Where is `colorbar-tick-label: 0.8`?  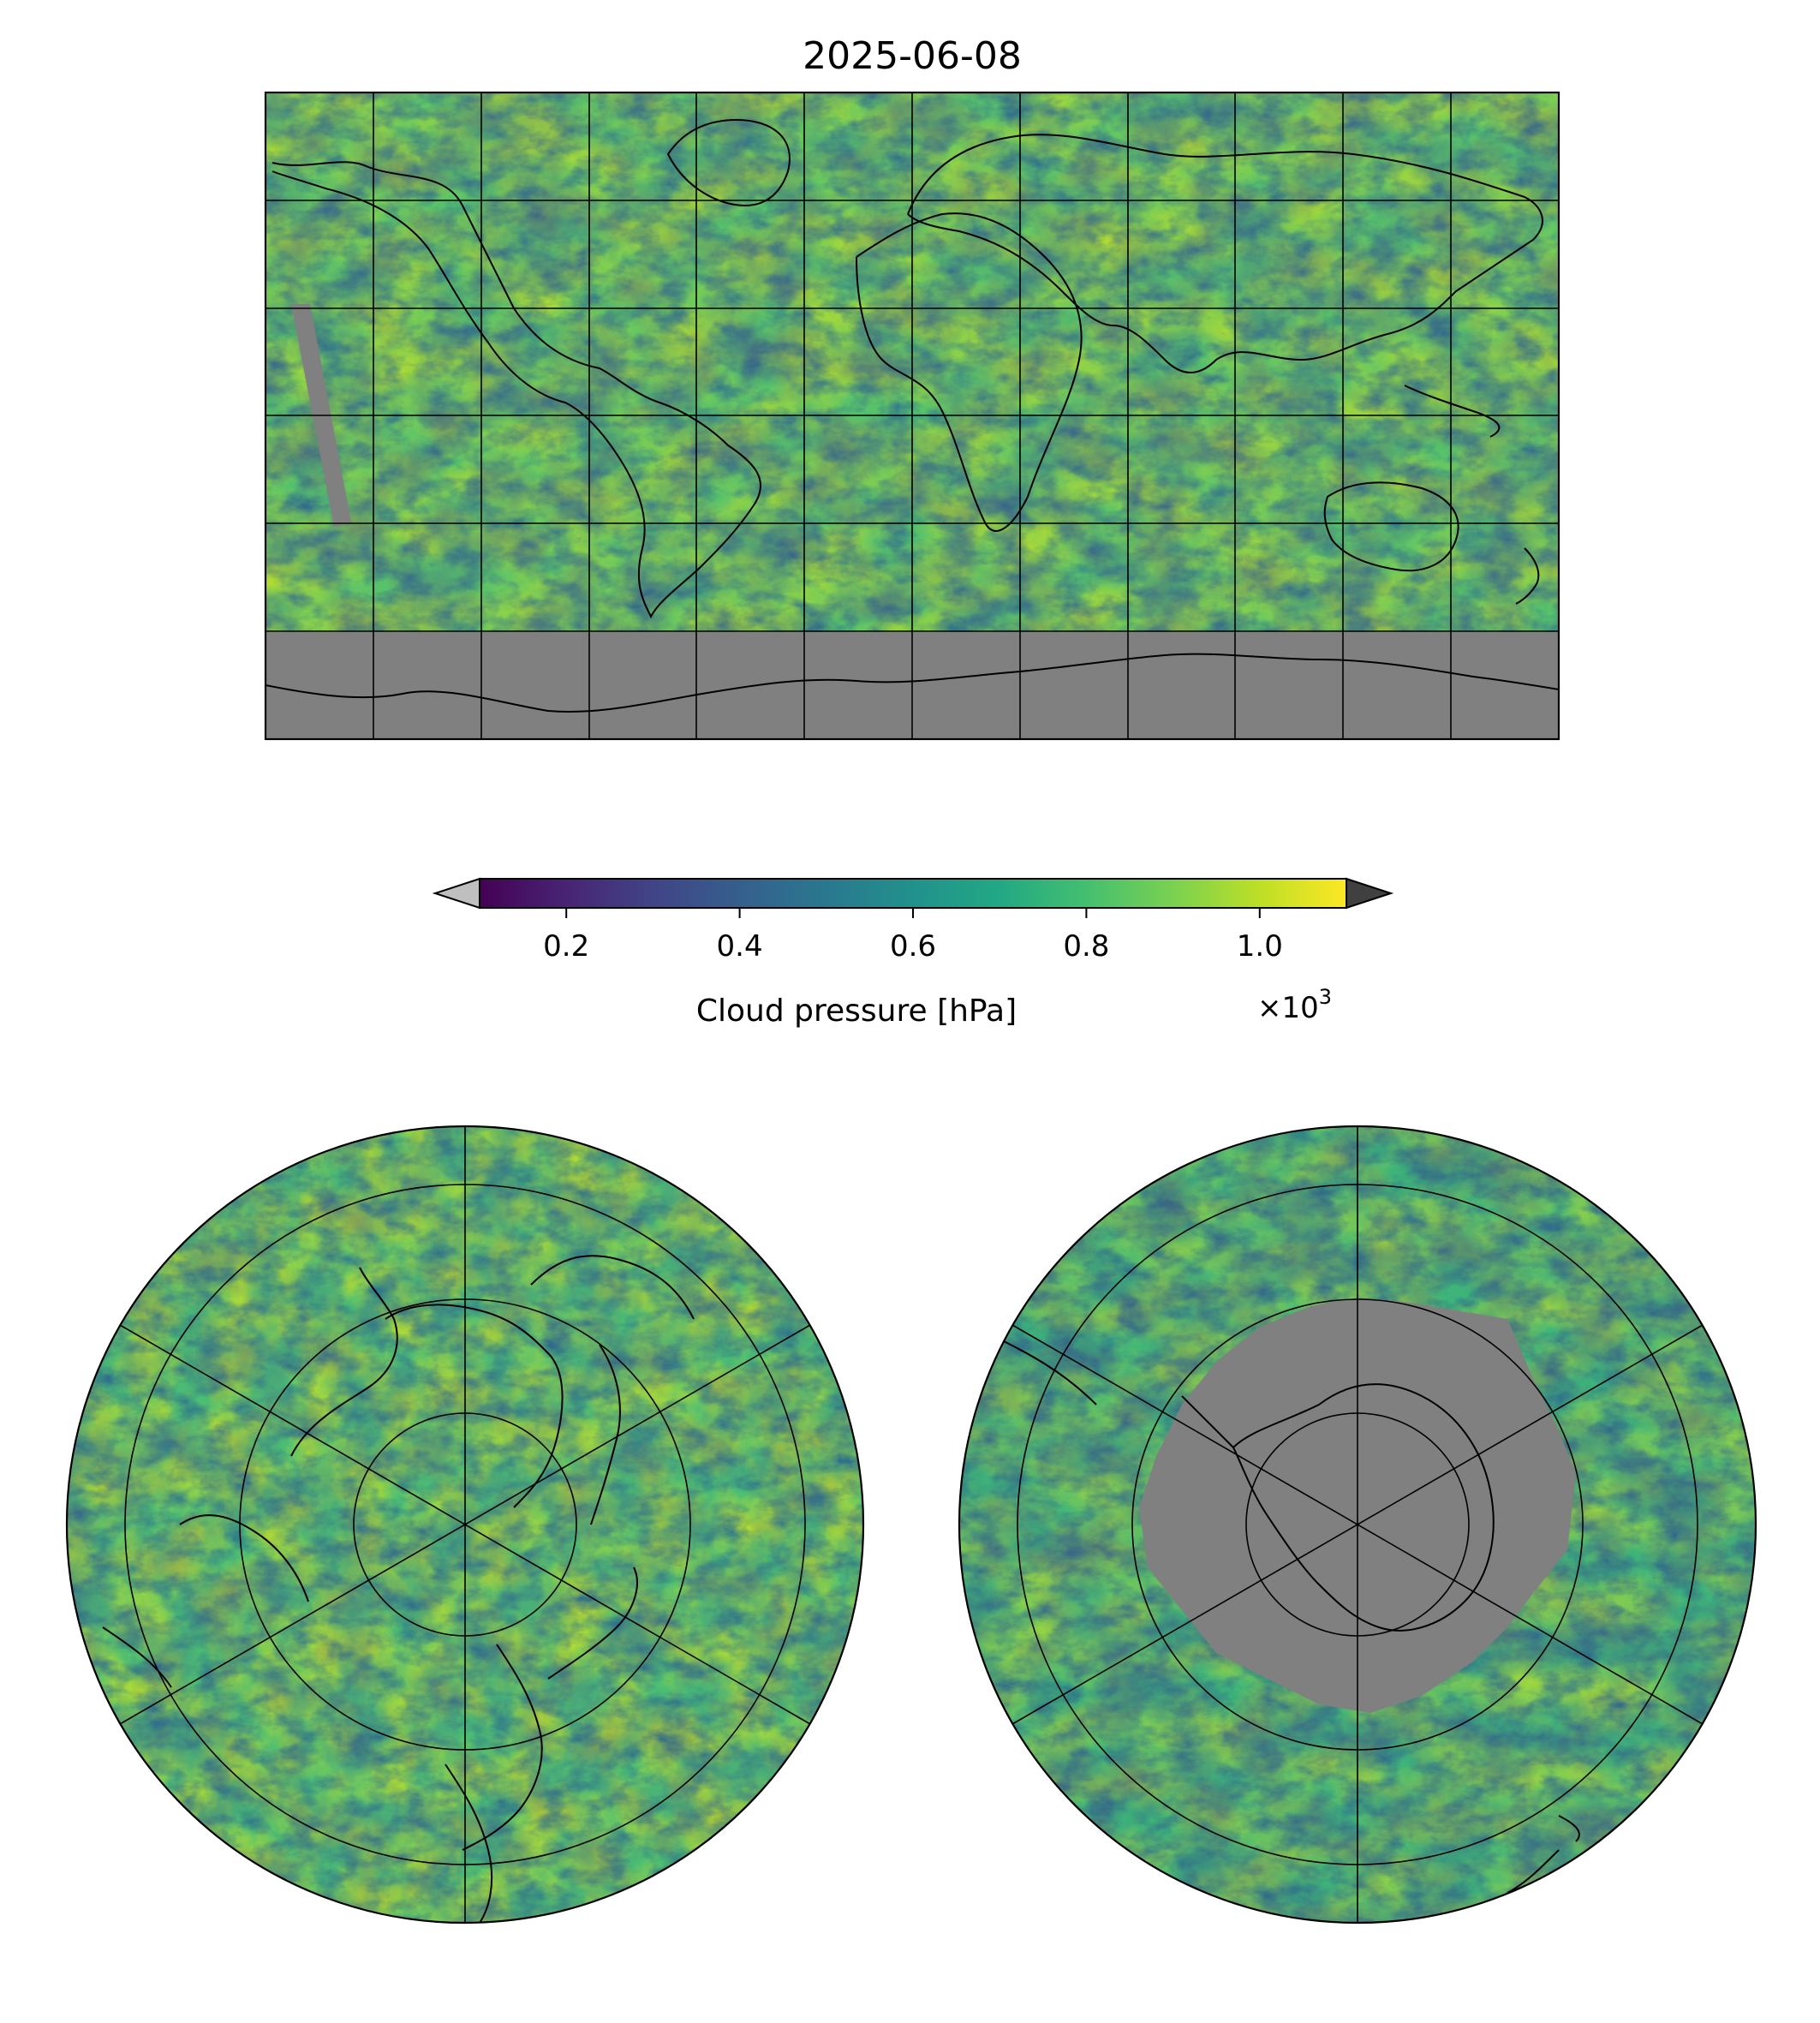
colorbar-tick-label: 0.8 is located at coordinates (1086, 946).